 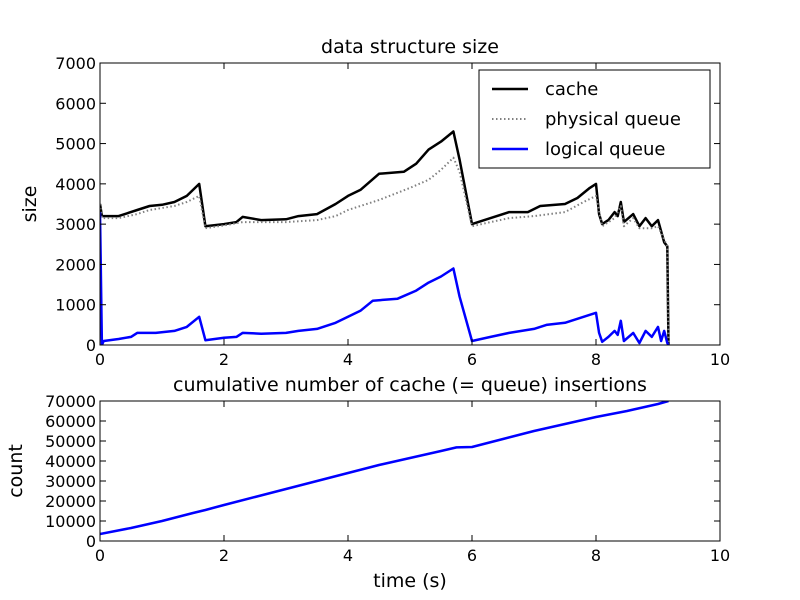 What do you see at coordinates (75, 103) in the screenshot?
I see `y-tick-label: 6000` at bounding box center [75, 103].